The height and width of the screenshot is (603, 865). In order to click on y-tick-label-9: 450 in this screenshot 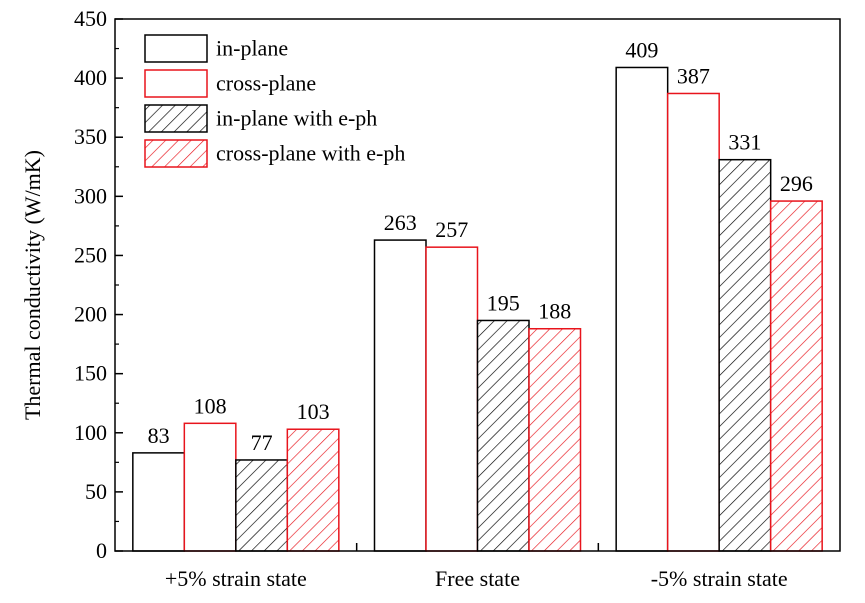, I will do `click(90, 18)`.